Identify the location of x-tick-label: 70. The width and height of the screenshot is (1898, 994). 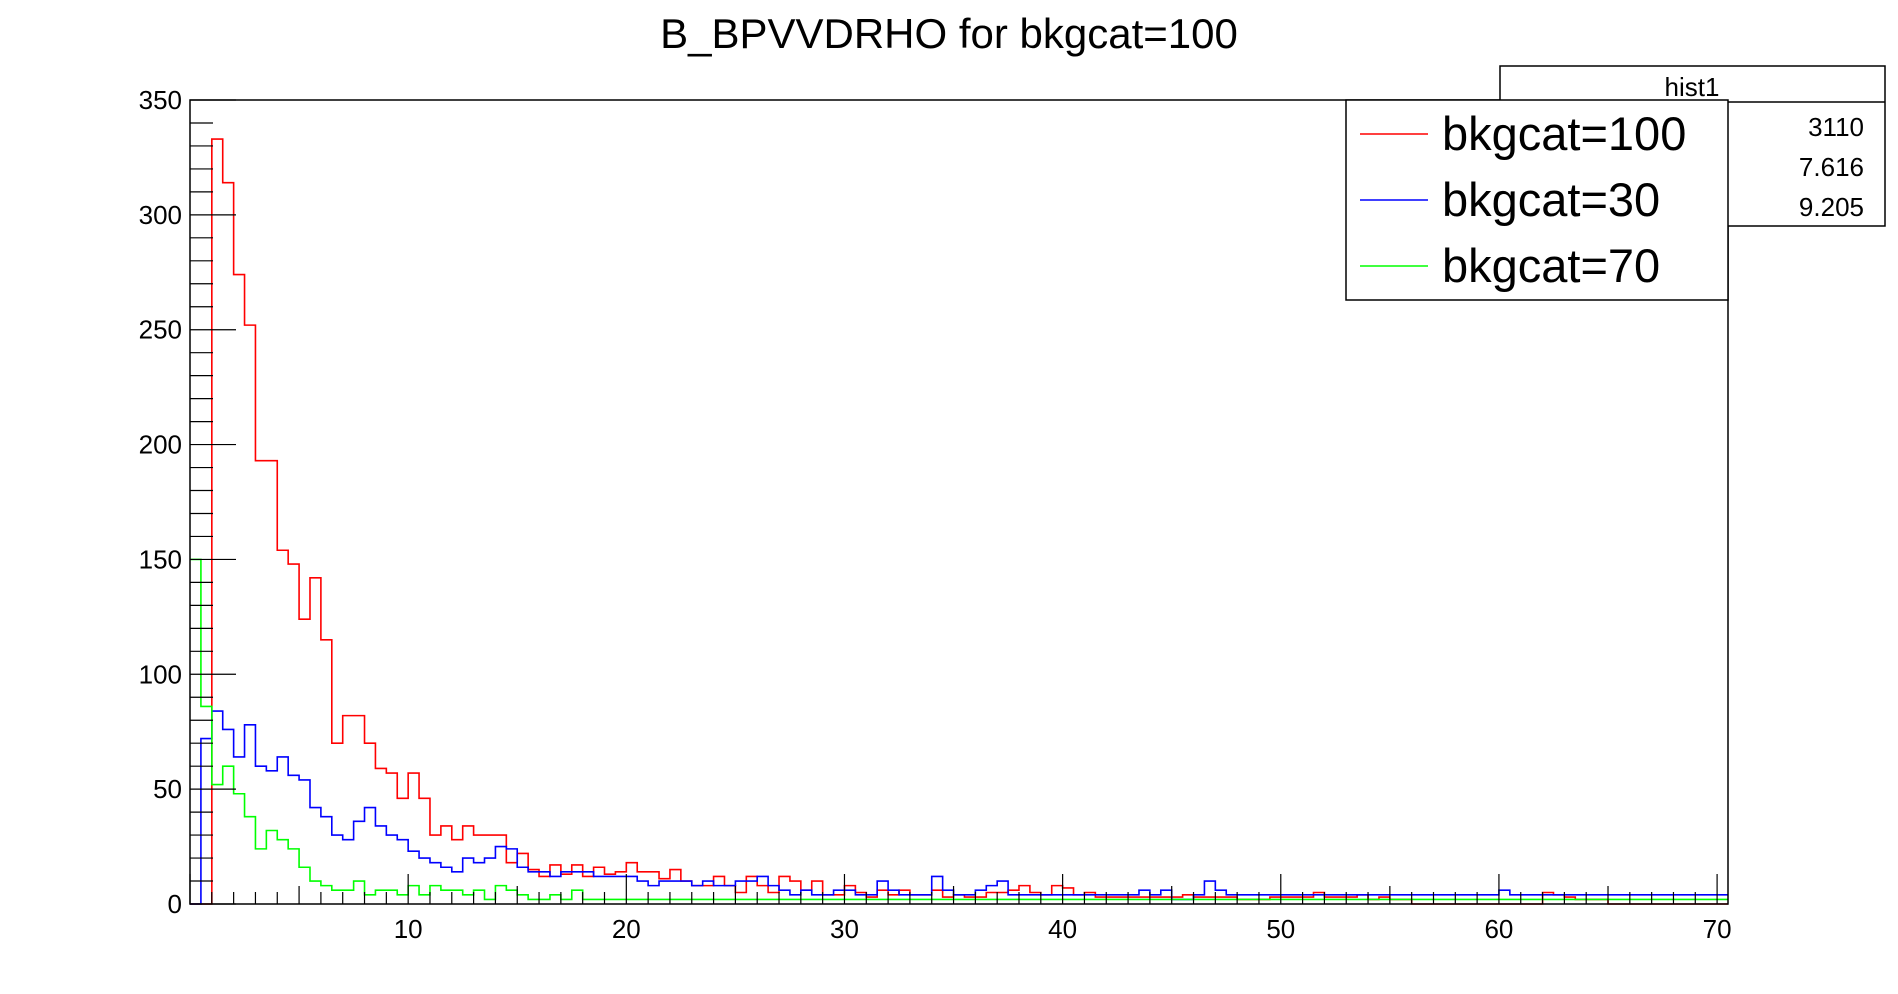
(1717, 929).